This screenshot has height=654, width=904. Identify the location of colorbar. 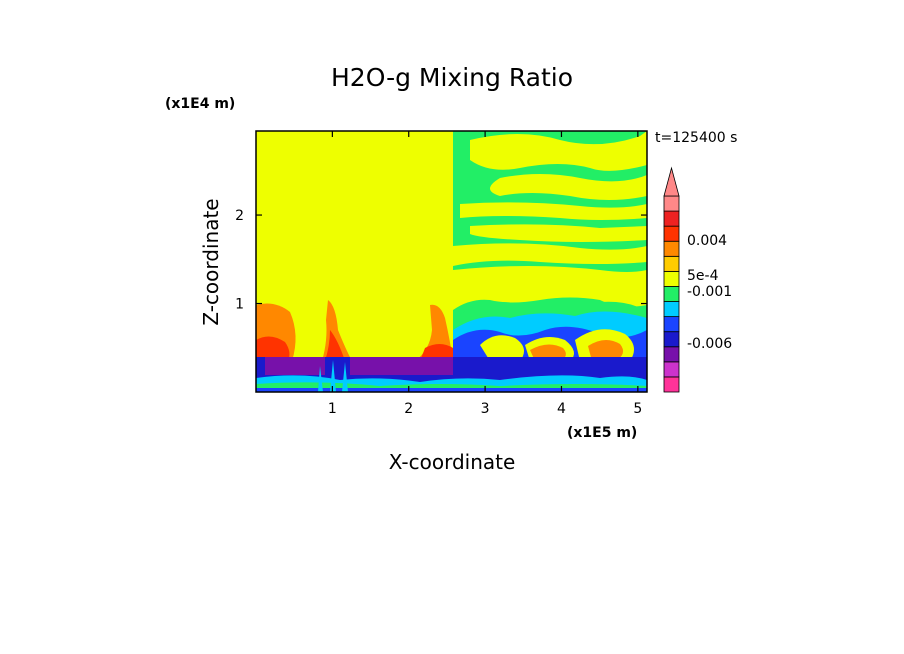
(671, 279).